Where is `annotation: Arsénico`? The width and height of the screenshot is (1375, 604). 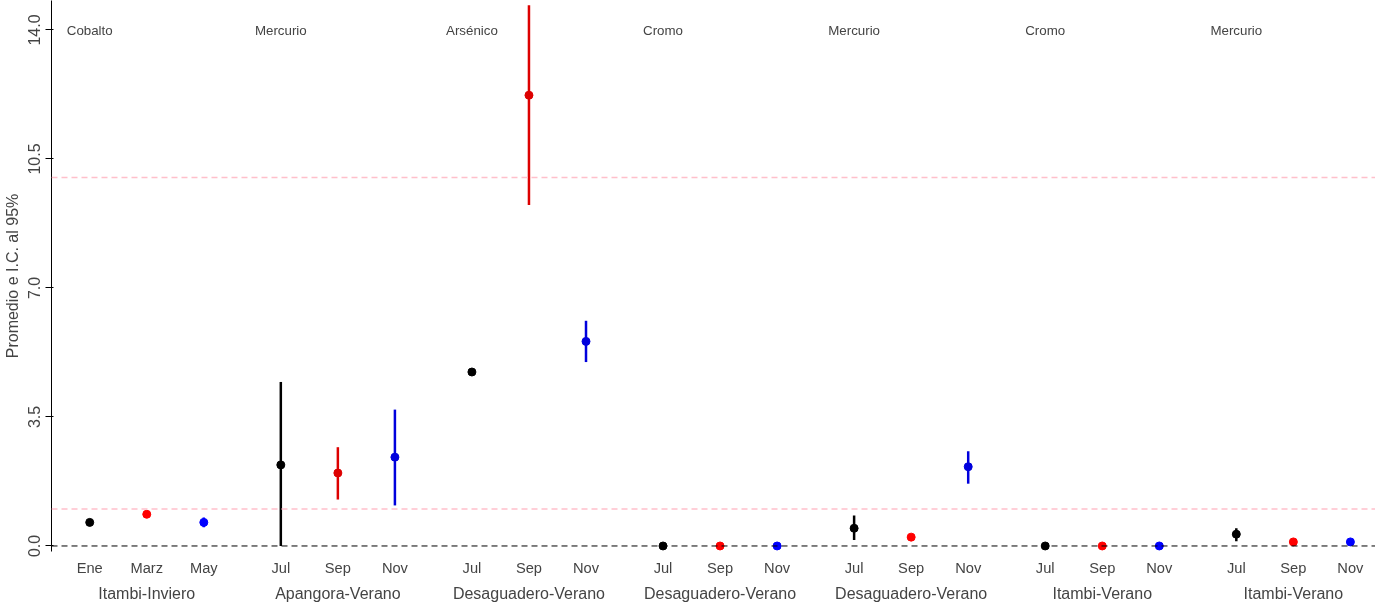 annotation: Arsénico is located at coordinates (471, 30).